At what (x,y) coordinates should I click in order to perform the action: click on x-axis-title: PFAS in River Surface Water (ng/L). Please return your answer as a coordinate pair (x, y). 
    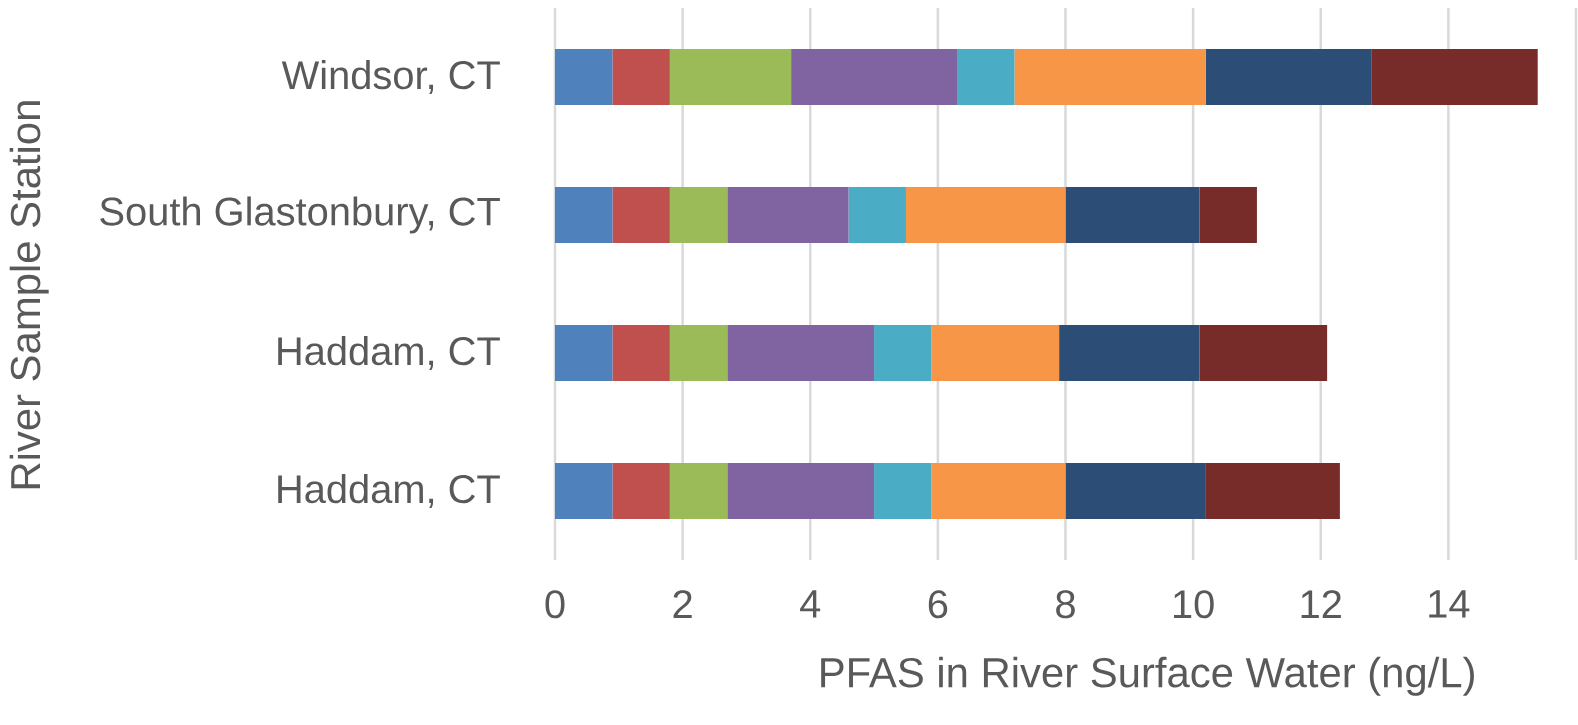
    Looking at the image, I should click on (1147, 676).